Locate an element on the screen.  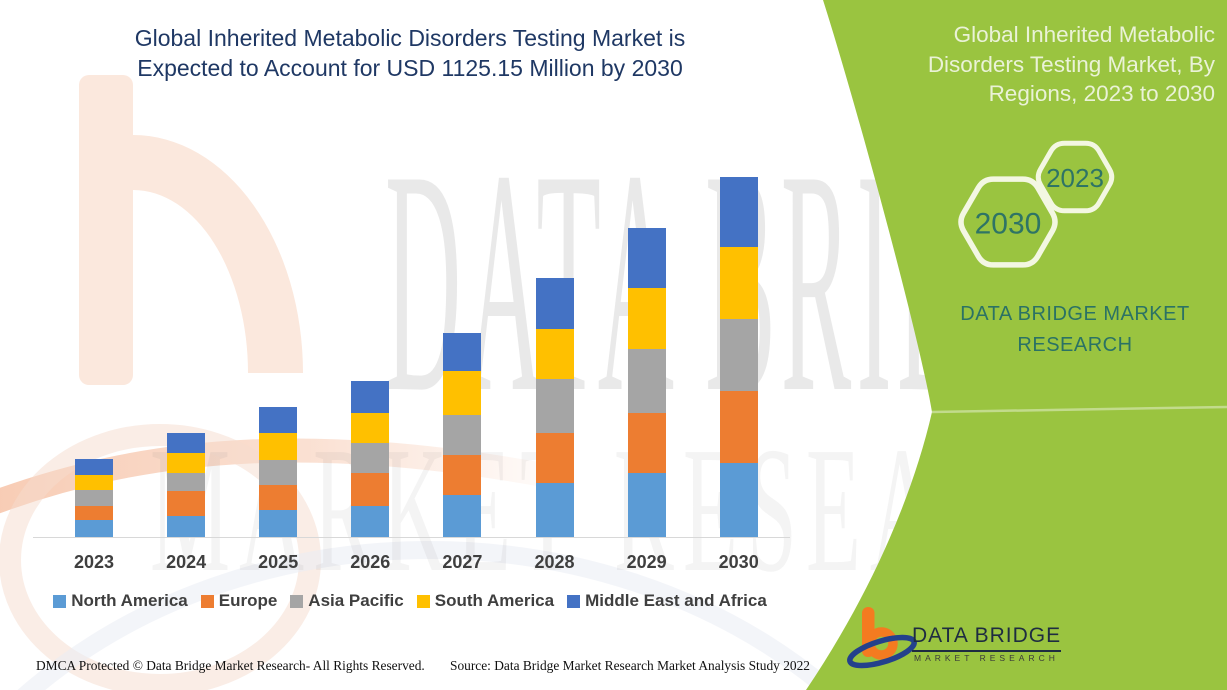
data-bridge-logo: DATA BRIDGE MARKET RESEARCH is located at coordinates (960, 642).